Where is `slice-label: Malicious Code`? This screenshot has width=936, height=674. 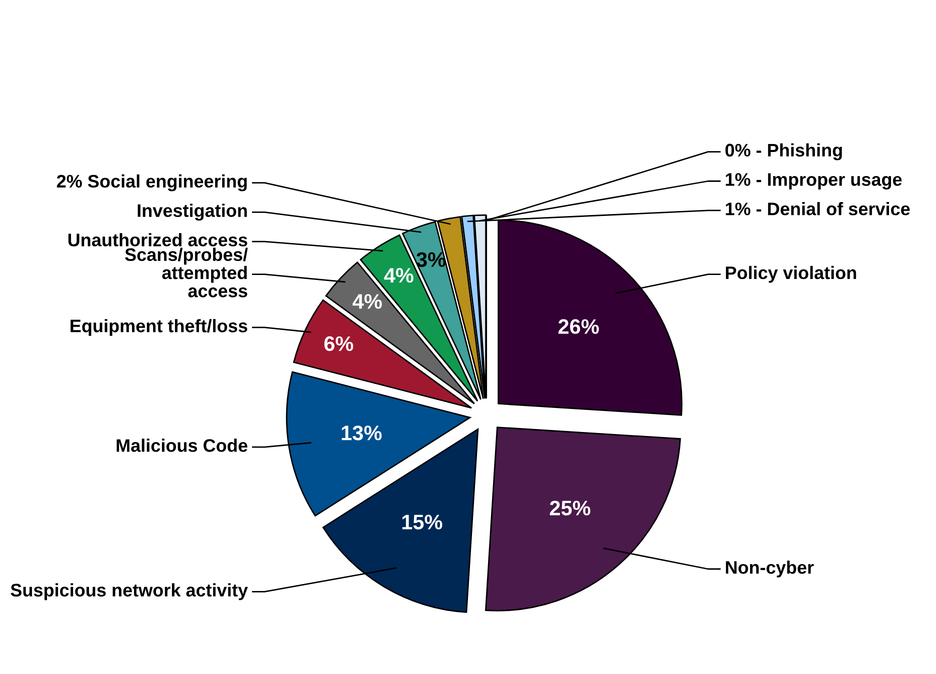
slice-label: Malicious Code is located at coordinates (182, 445).